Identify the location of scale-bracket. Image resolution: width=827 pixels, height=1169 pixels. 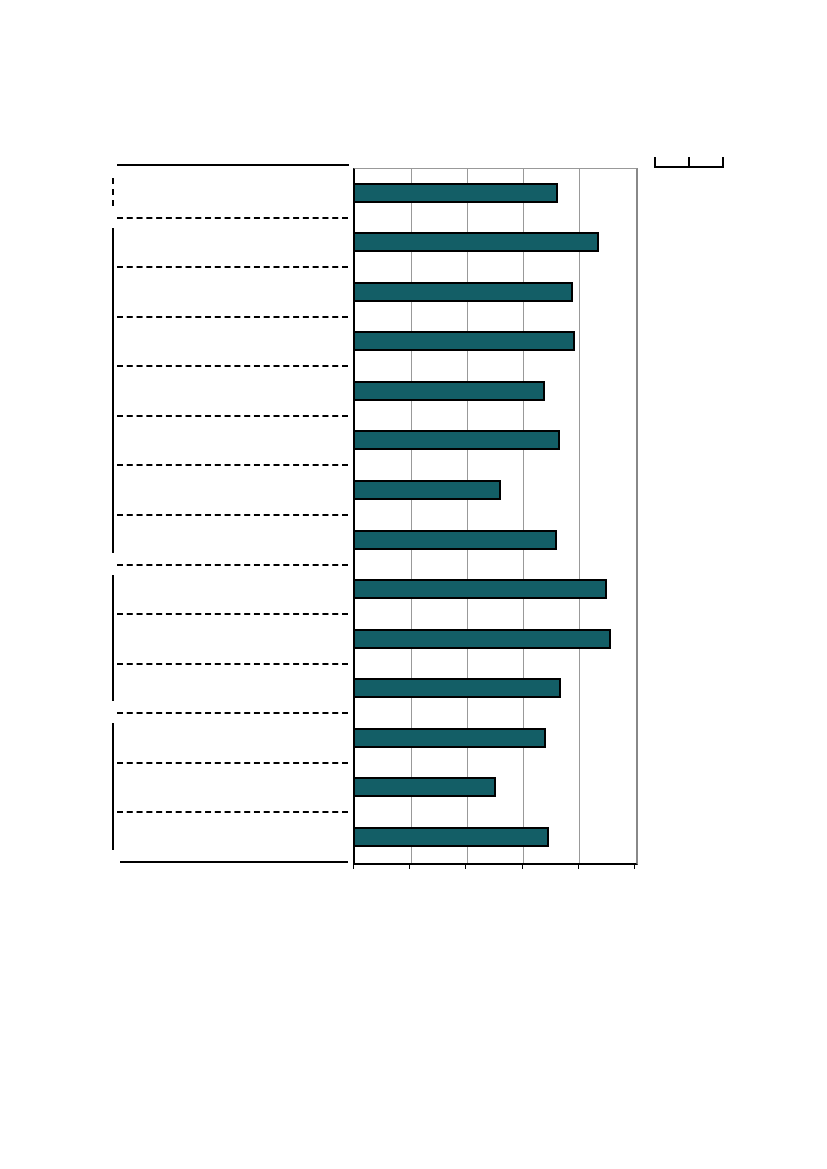
(689, 162).